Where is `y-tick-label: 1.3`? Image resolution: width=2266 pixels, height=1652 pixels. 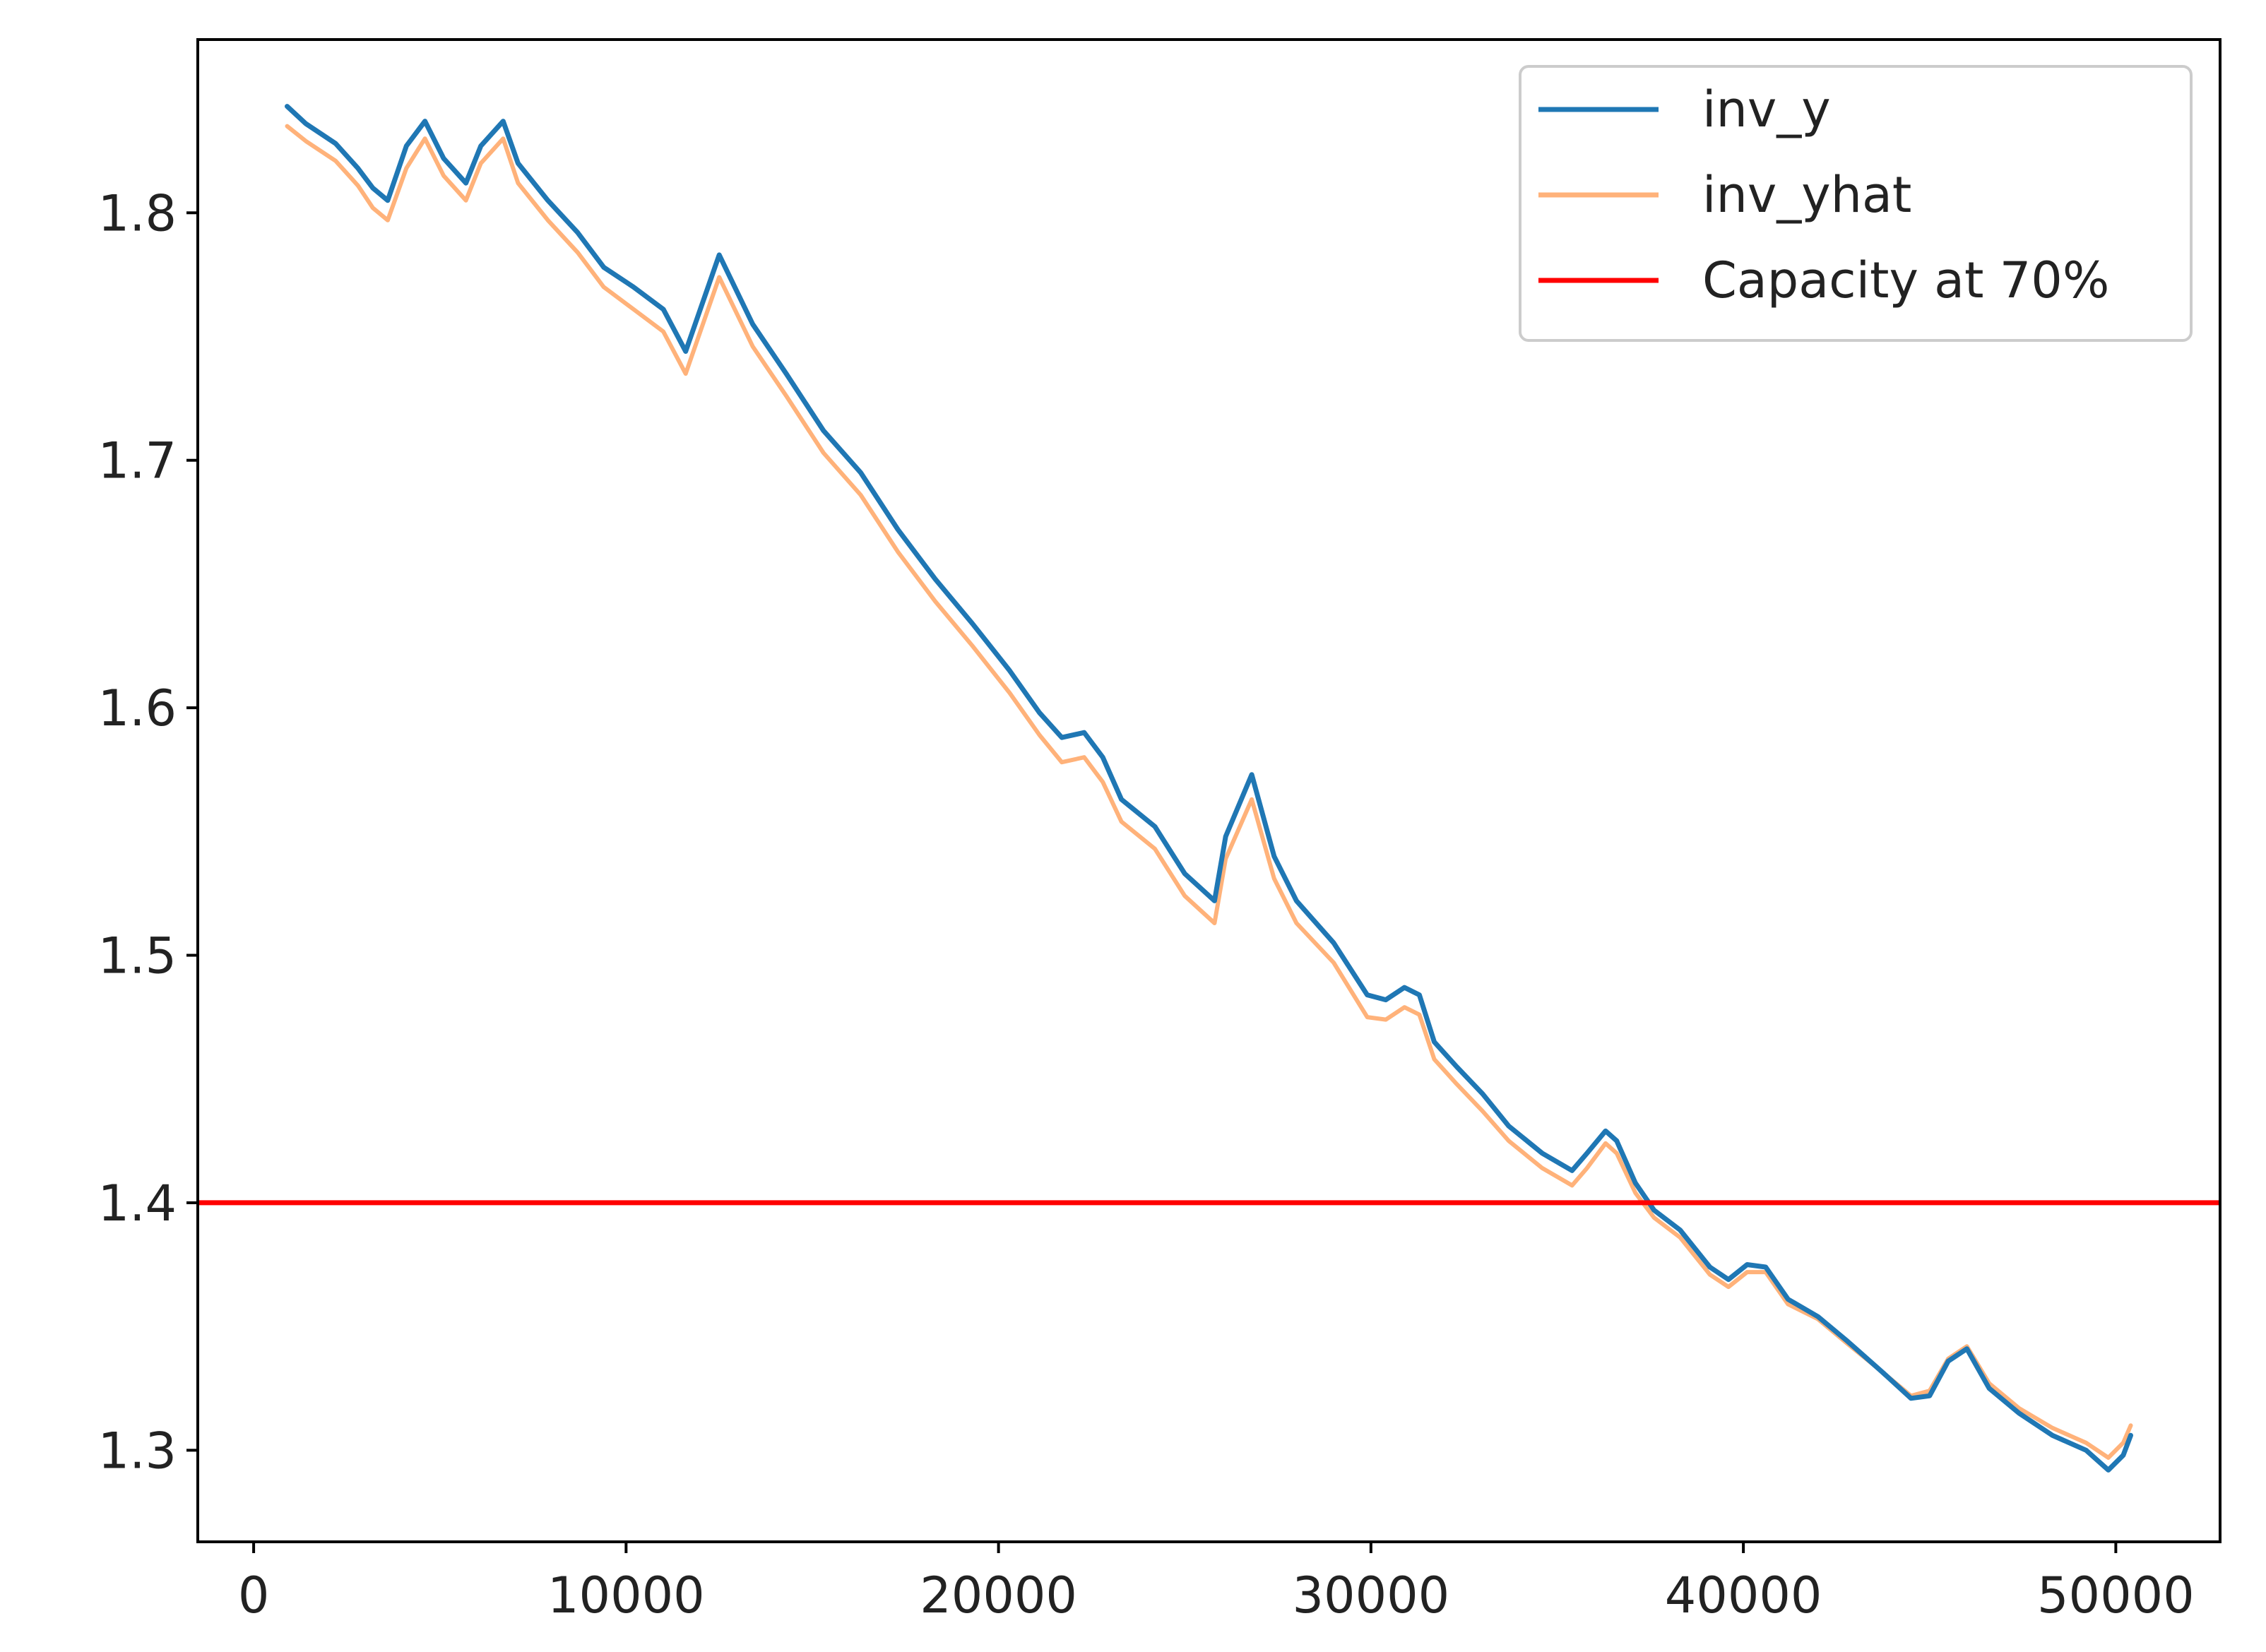 y-tick-label: 1.3 is located at coordinates (137, 1451).